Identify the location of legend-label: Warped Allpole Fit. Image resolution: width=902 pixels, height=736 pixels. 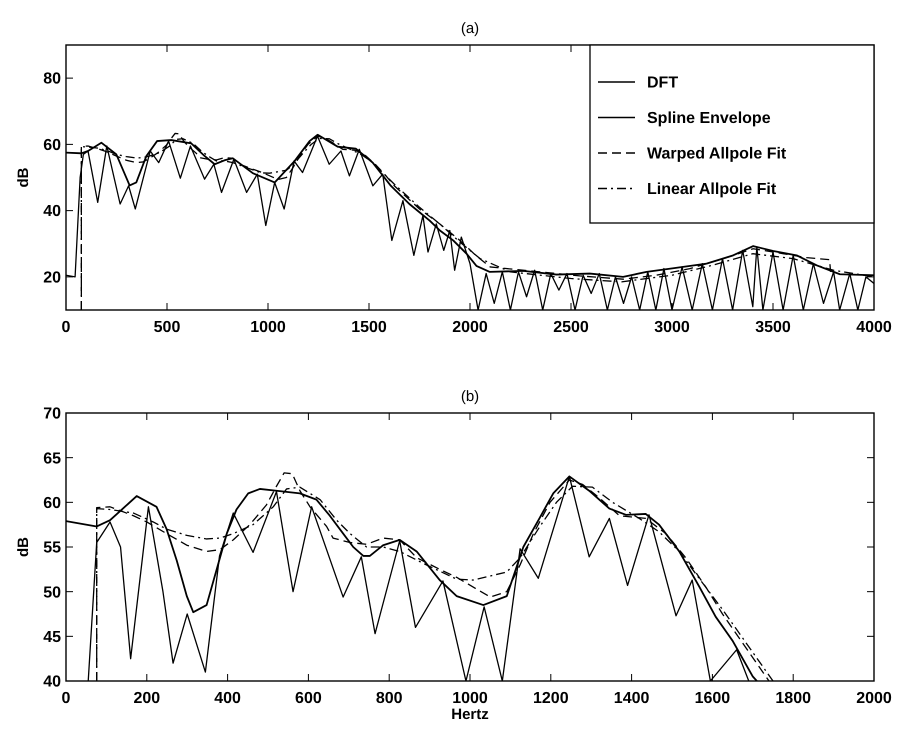
(717, 154).